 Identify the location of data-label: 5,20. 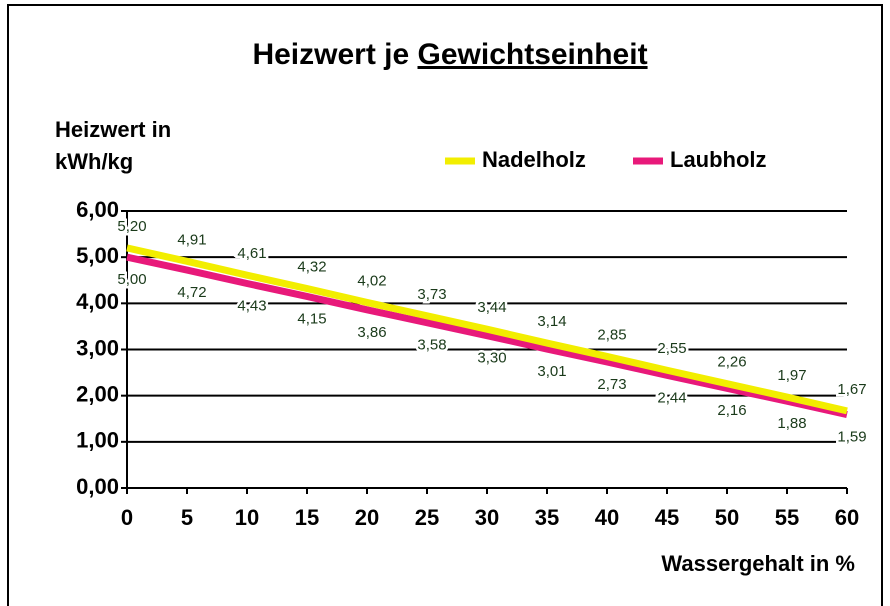
(131, 226).